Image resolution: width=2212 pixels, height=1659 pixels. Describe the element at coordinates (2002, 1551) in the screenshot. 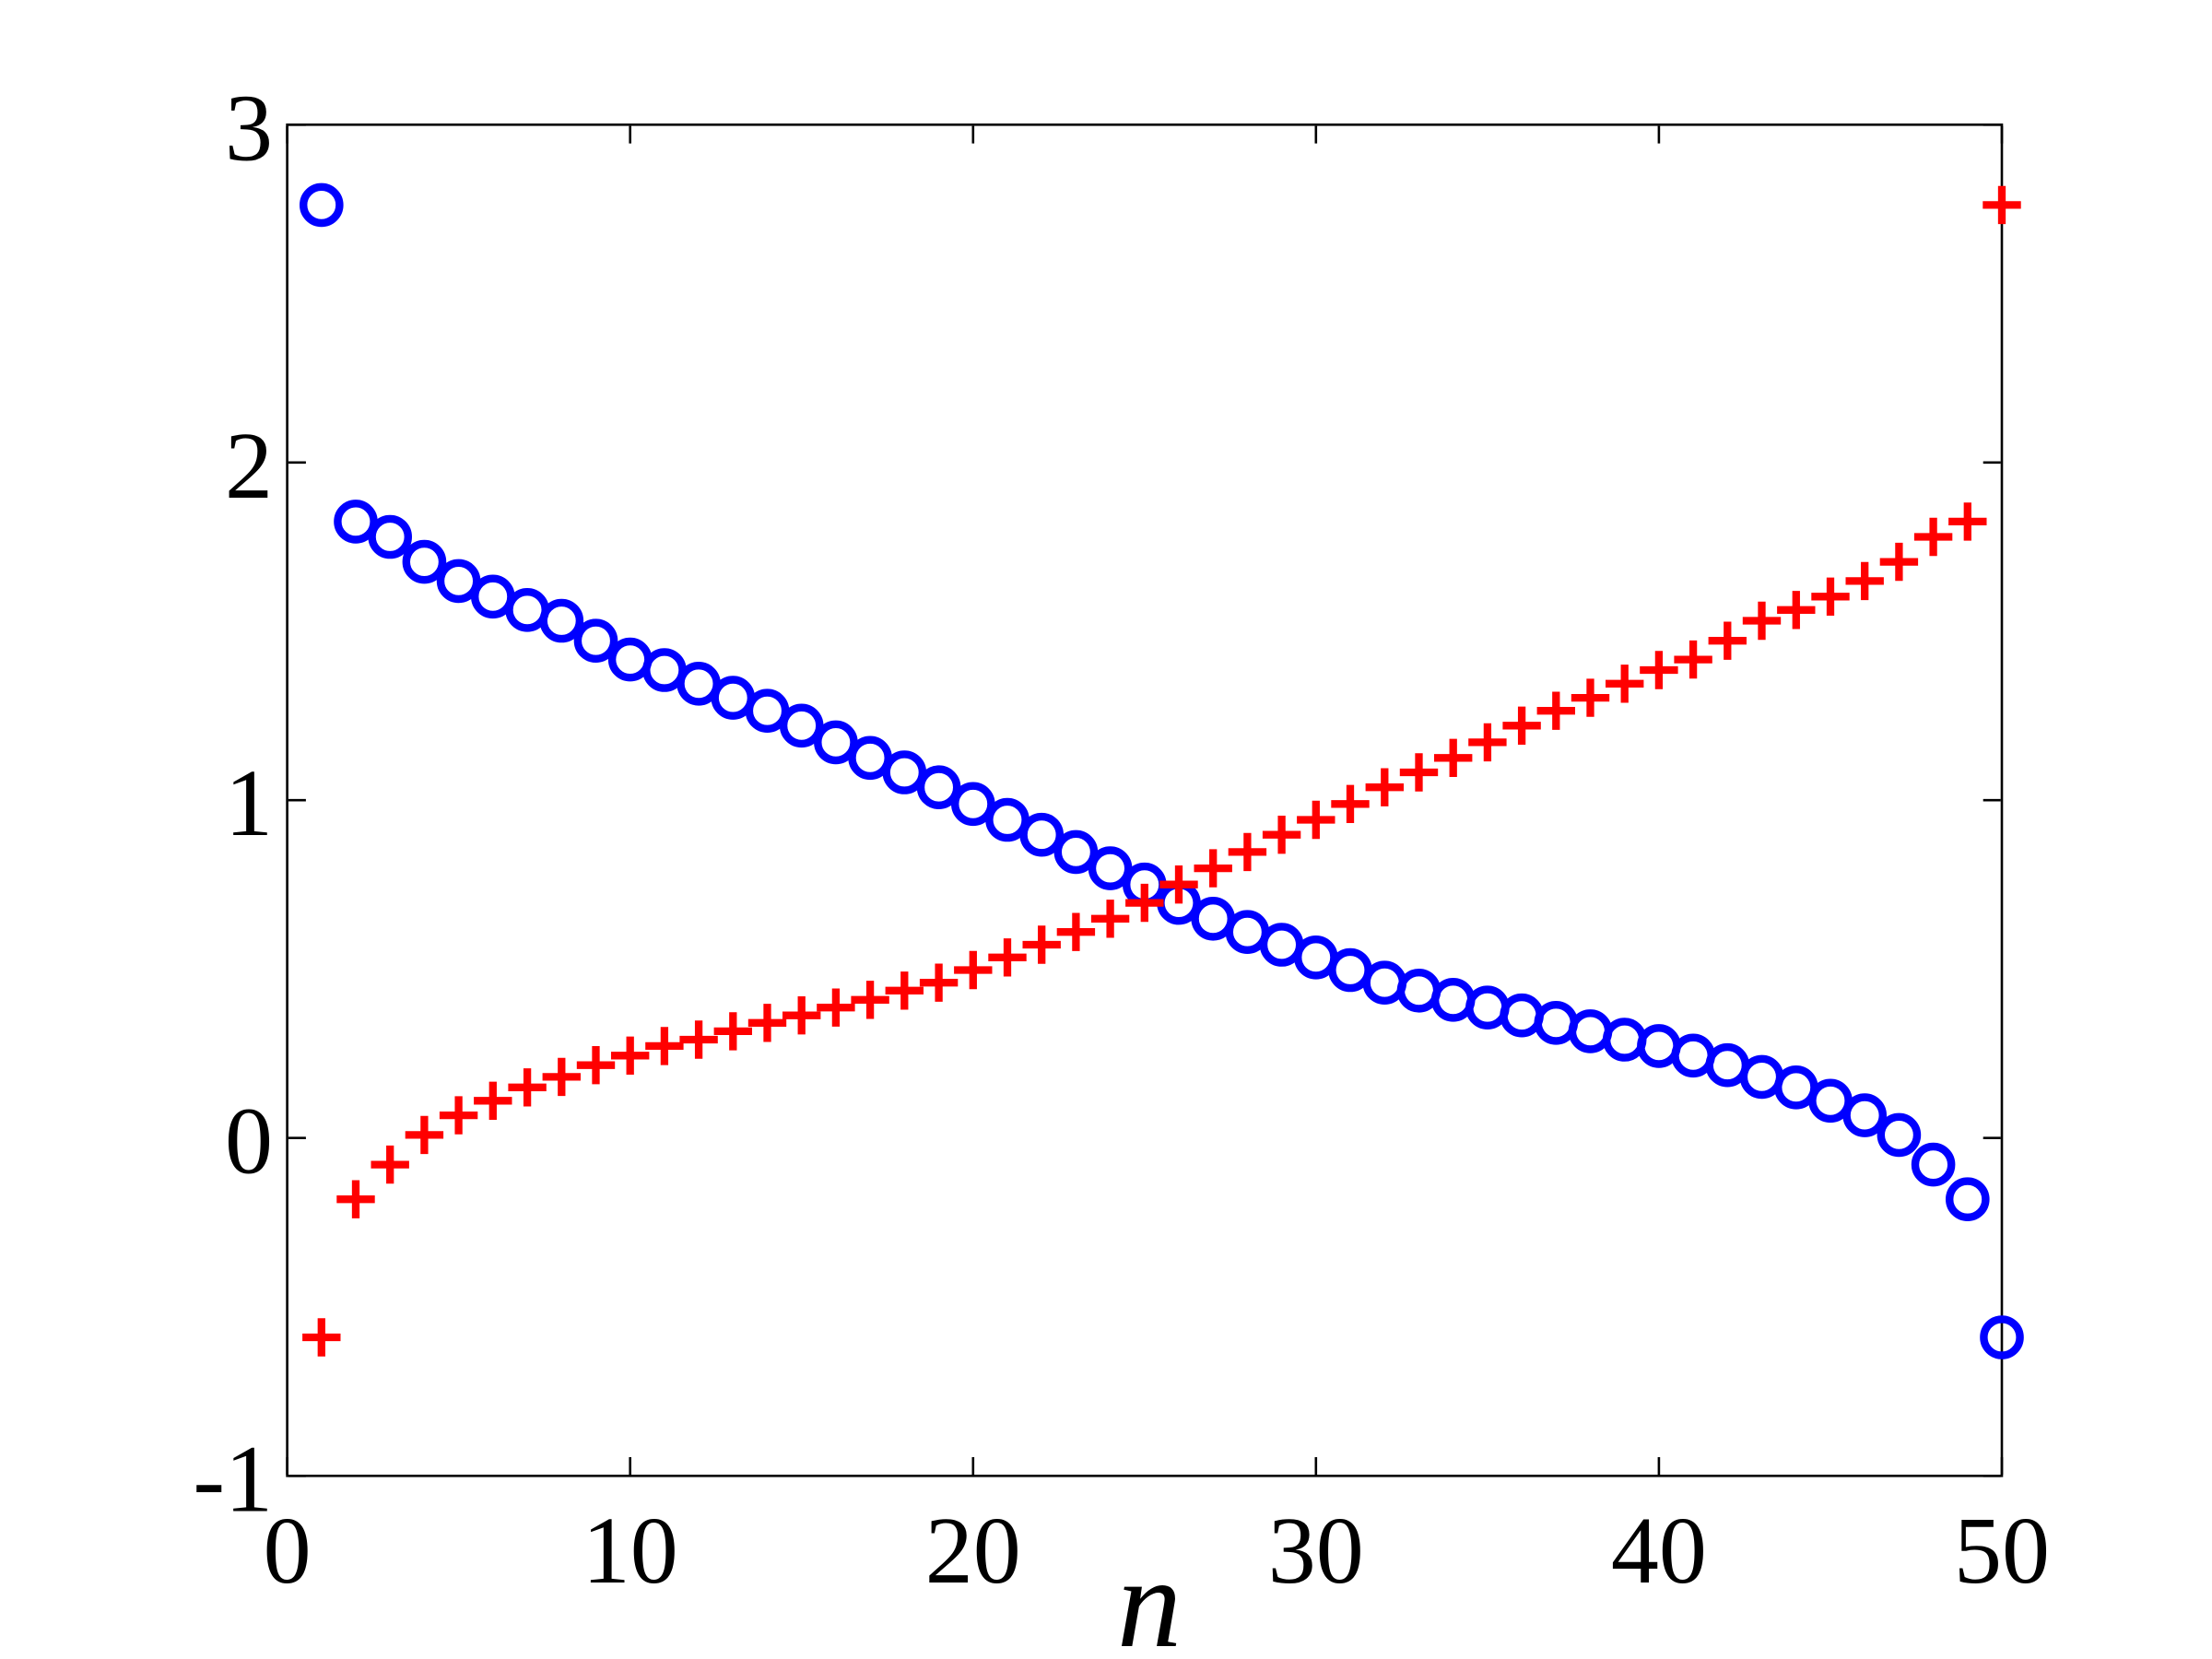

I see `svg-text: 50` at that location.